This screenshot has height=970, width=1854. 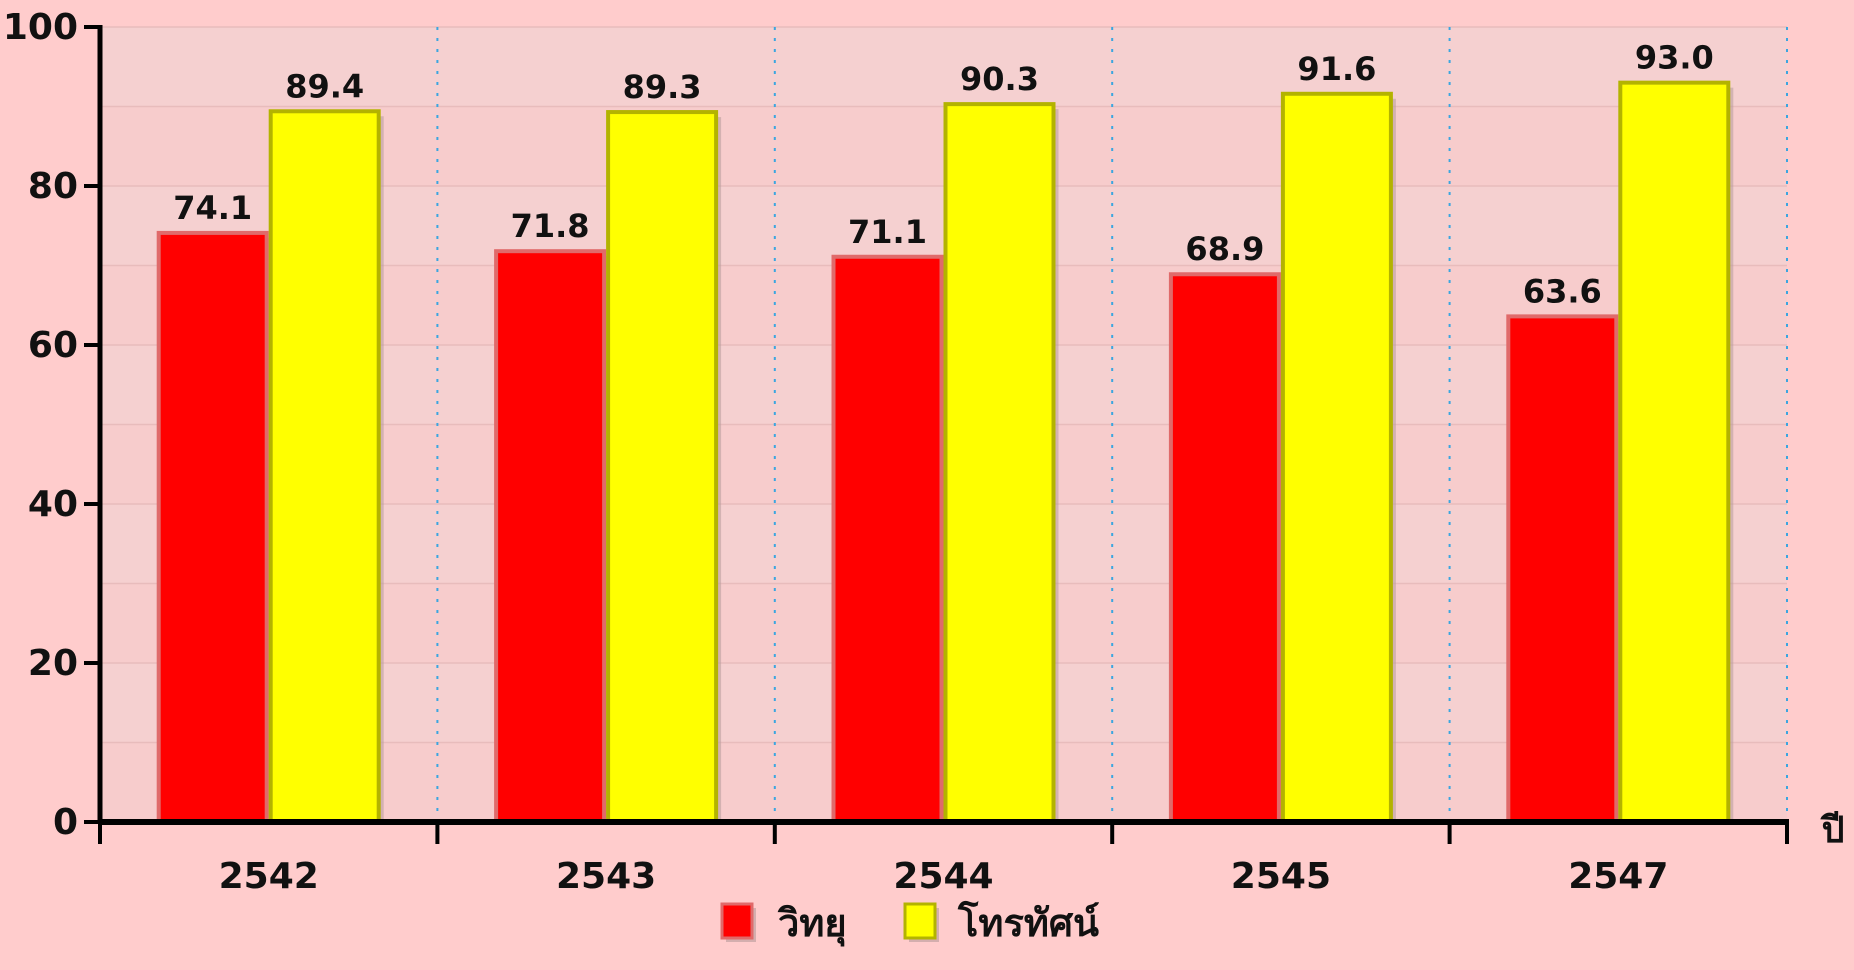 What do you see at coordinates (1674, 58) in the screenshot?
I see `data-label: 93.0` at bounding box center [1674, 58].